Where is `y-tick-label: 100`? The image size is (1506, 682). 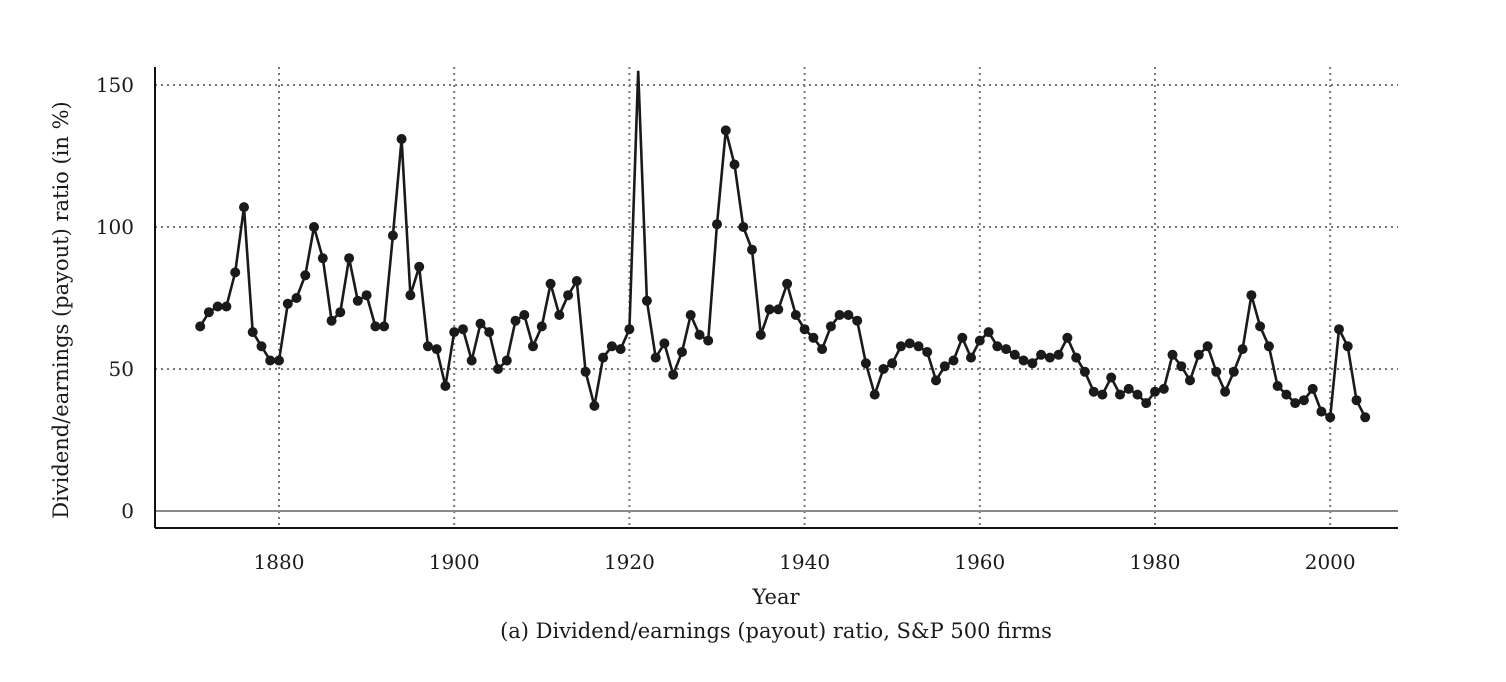
y-tick-label: 100 is located at coordinates (115, 227).